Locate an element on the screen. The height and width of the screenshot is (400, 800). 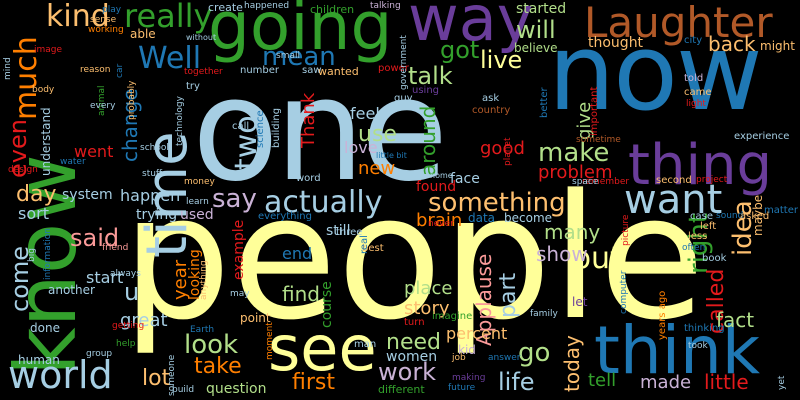
word: actually is located at coordinates (323, 202).